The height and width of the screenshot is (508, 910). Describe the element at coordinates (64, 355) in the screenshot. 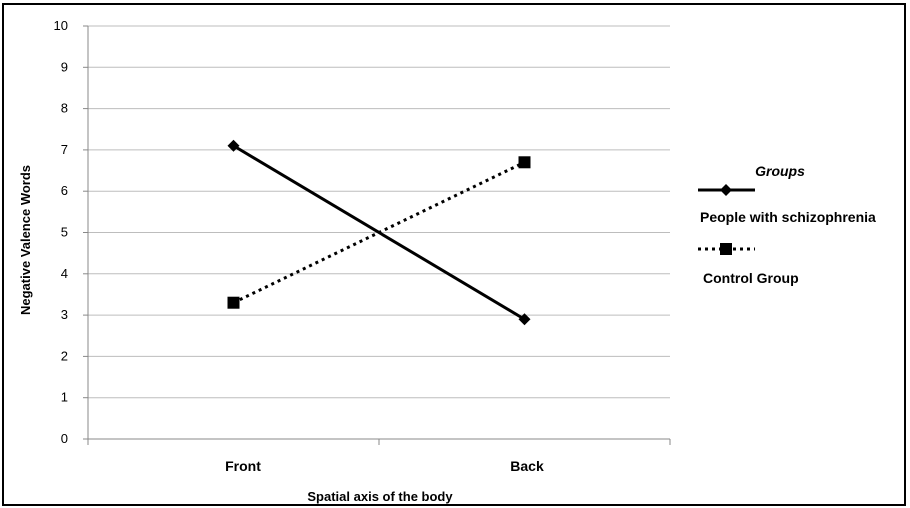

I see `y-tick-label-2: 2` at that location.